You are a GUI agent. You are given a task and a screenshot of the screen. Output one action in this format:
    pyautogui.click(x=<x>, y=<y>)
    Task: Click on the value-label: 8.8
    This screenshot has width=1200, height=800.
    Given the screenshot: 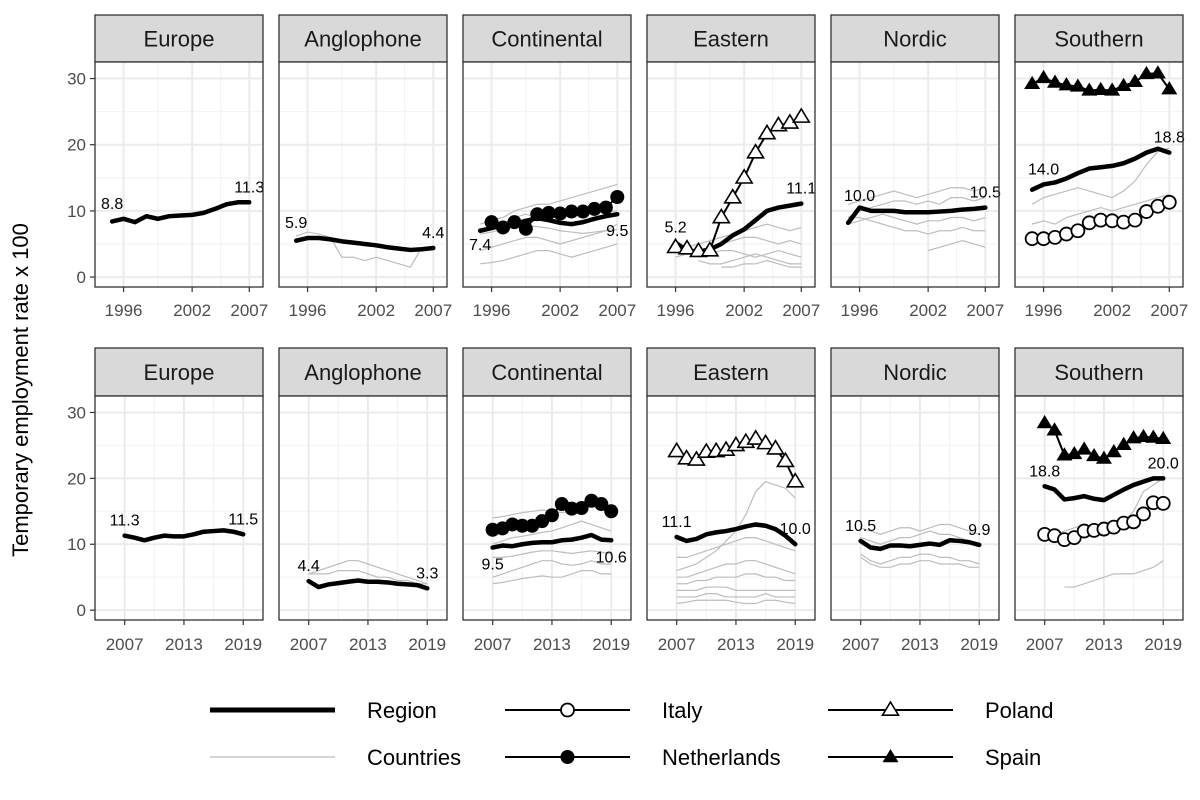 What is the action you would take?
    pyautogui.click(x=112, y=204)
    